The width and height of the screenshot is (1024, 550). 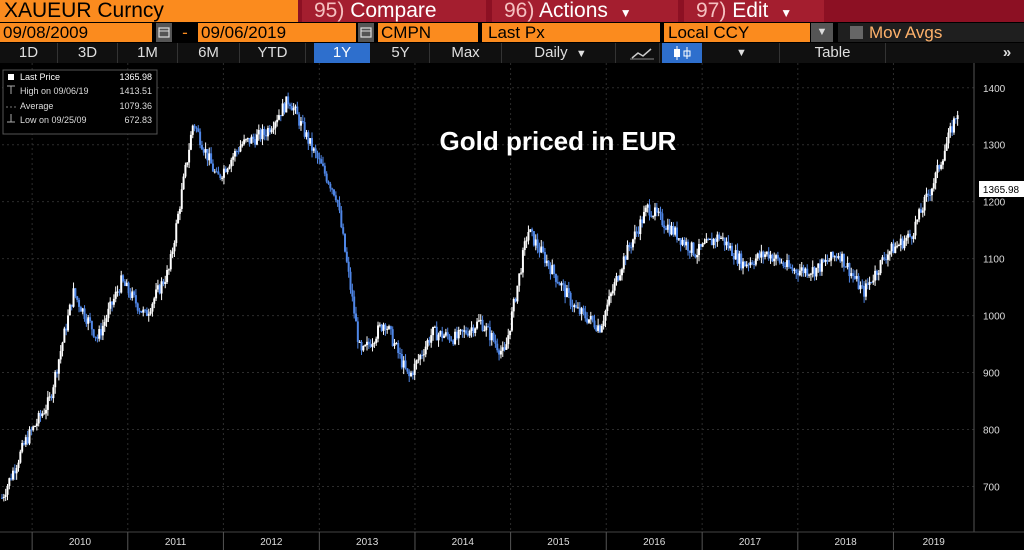 I want to click on line-chart-icon, so click(x=642, y=53).